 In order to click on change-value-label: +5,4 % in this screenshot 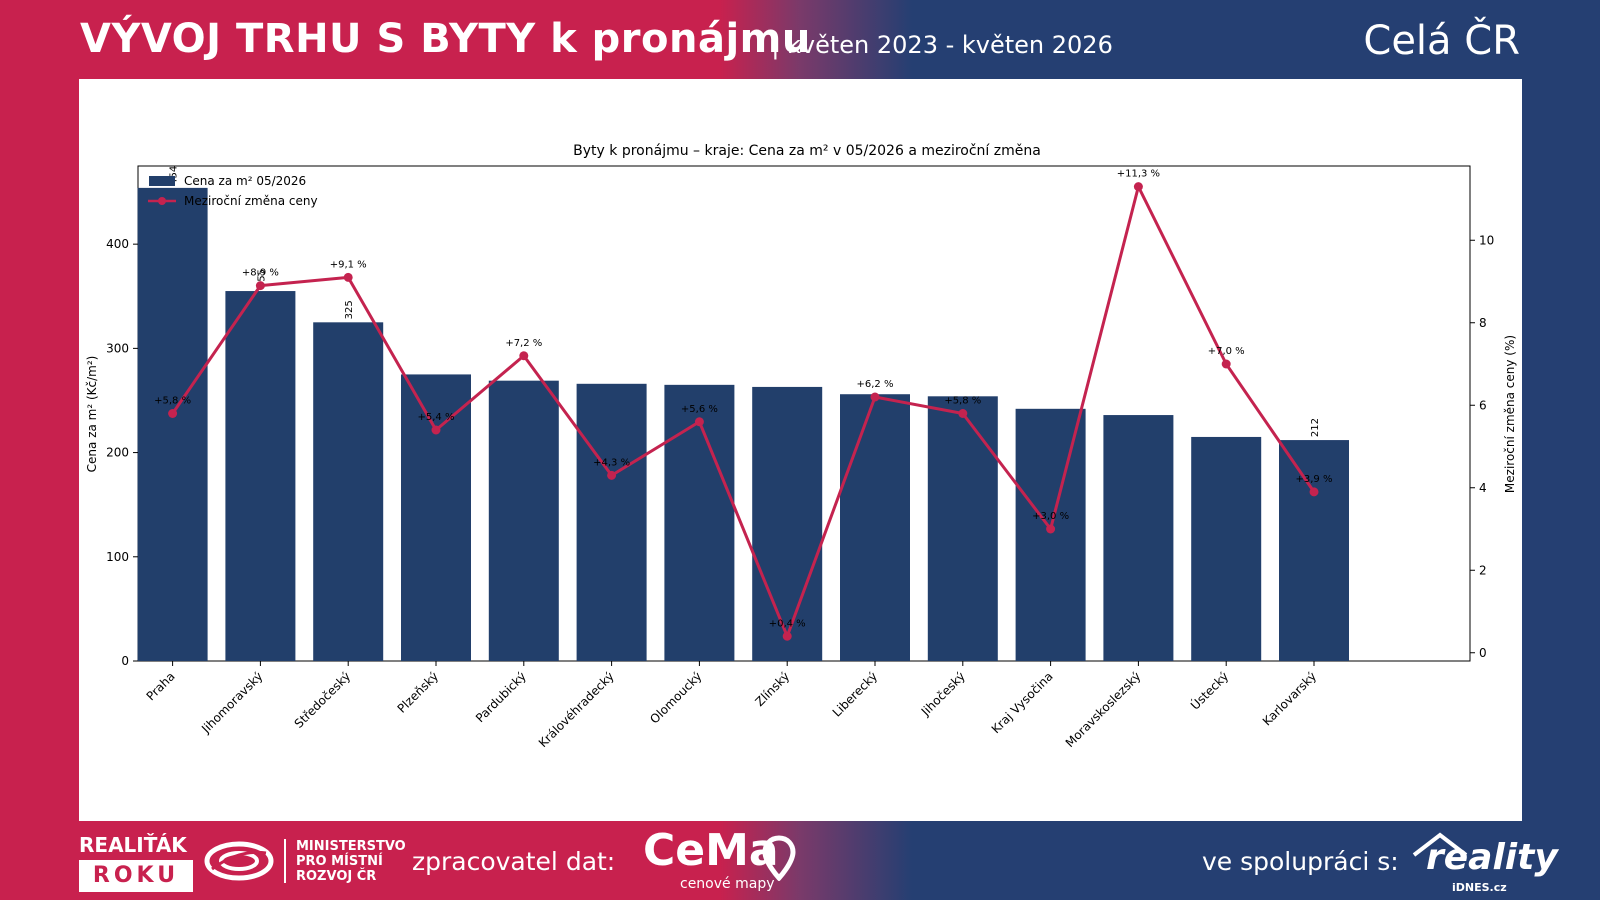, I will do `click(436, 417)`.